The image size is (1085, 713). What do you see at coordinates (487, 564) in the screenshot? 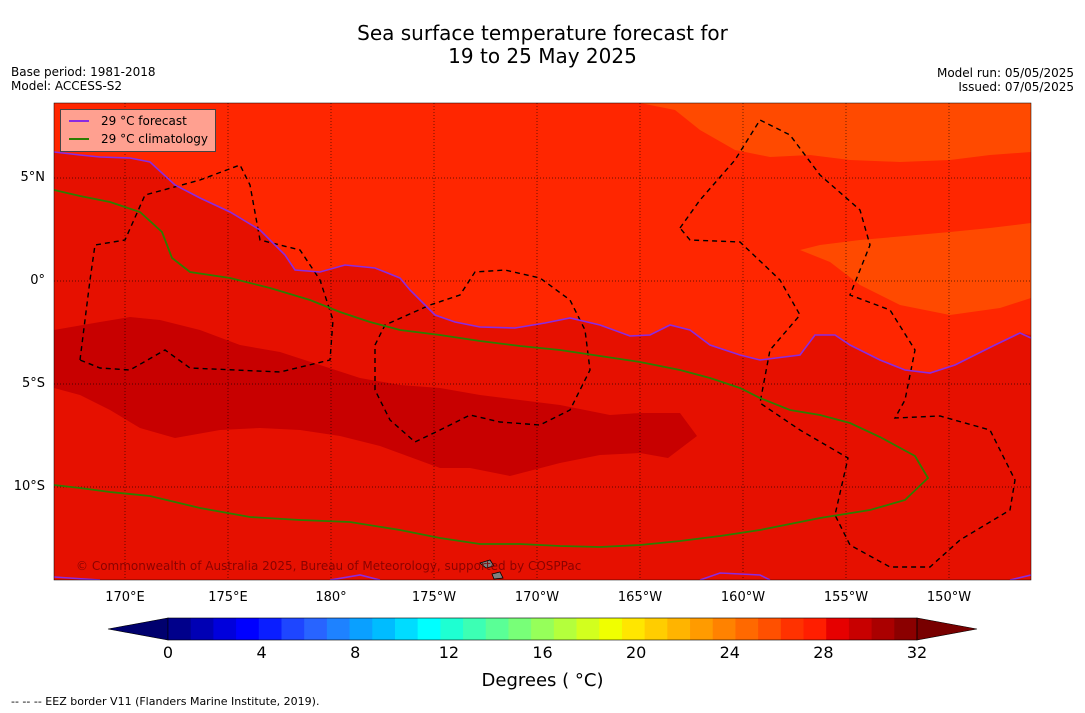
I see `island-funafuti` at bounding box center [487, 564].